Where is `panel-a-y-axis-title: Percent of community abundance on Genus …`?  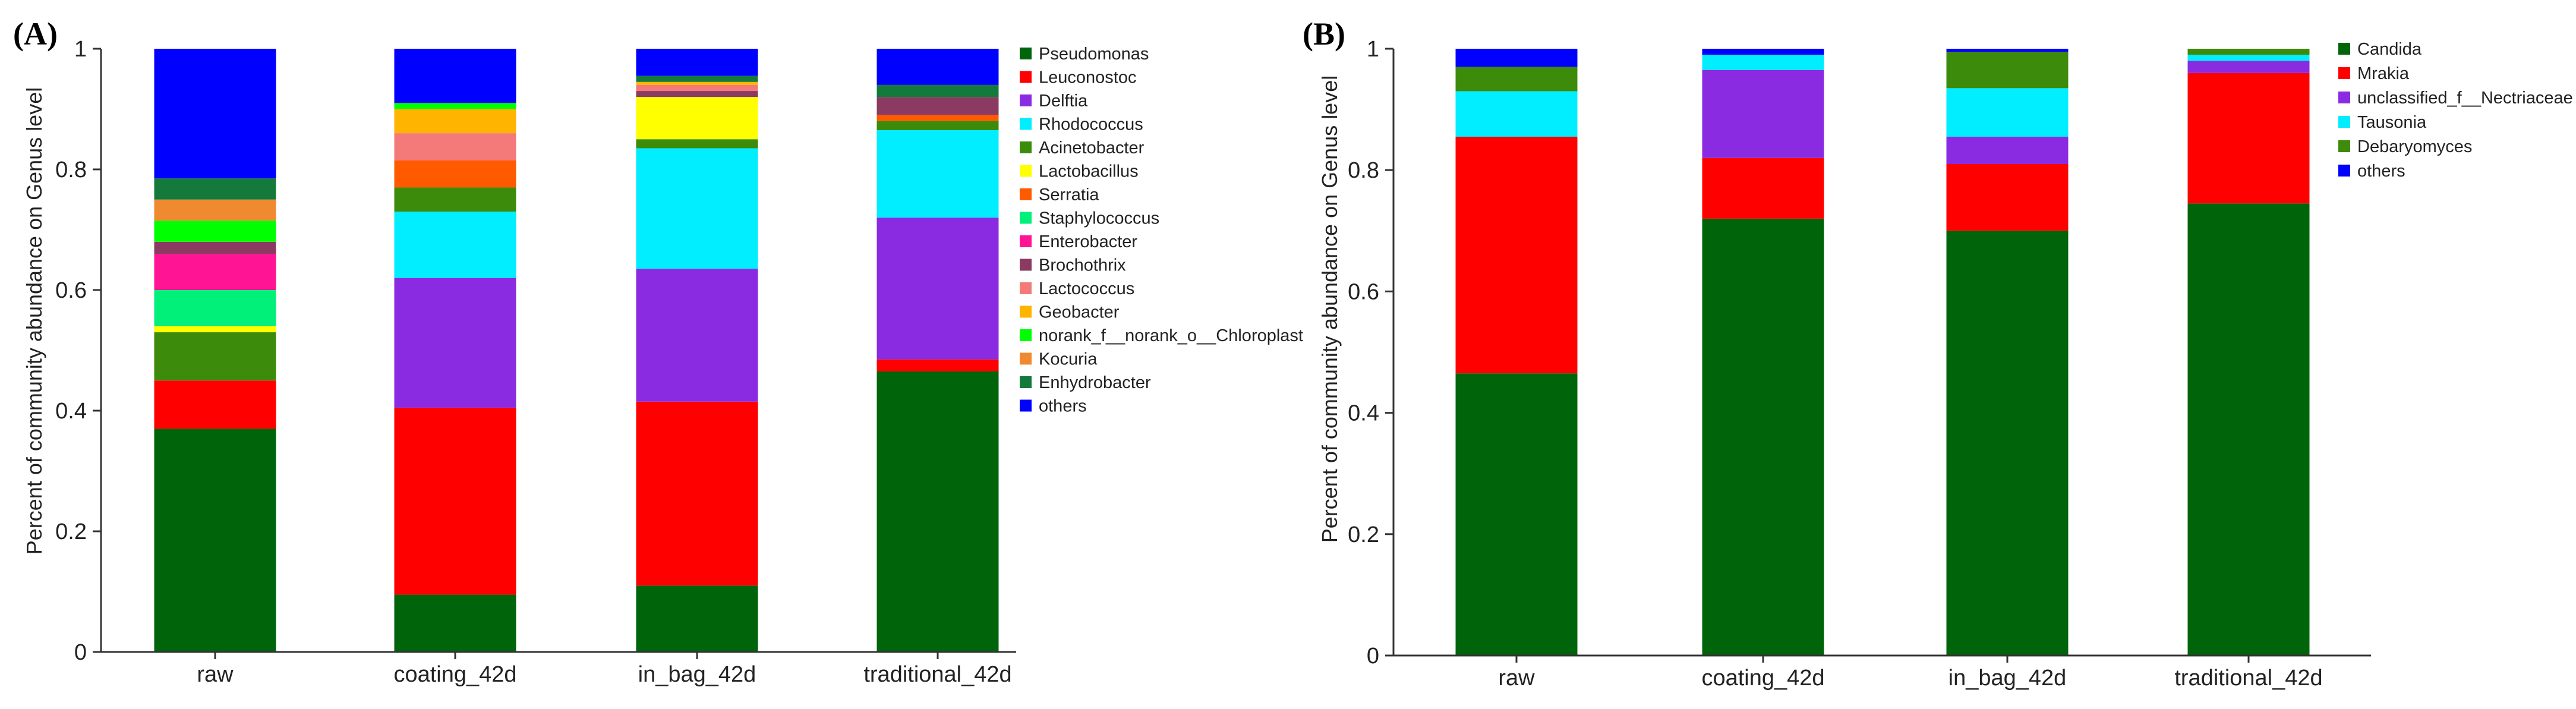 panel-a-y-axis-title: Percent of community abundance on Genus … is located at coordinates (34, 320).